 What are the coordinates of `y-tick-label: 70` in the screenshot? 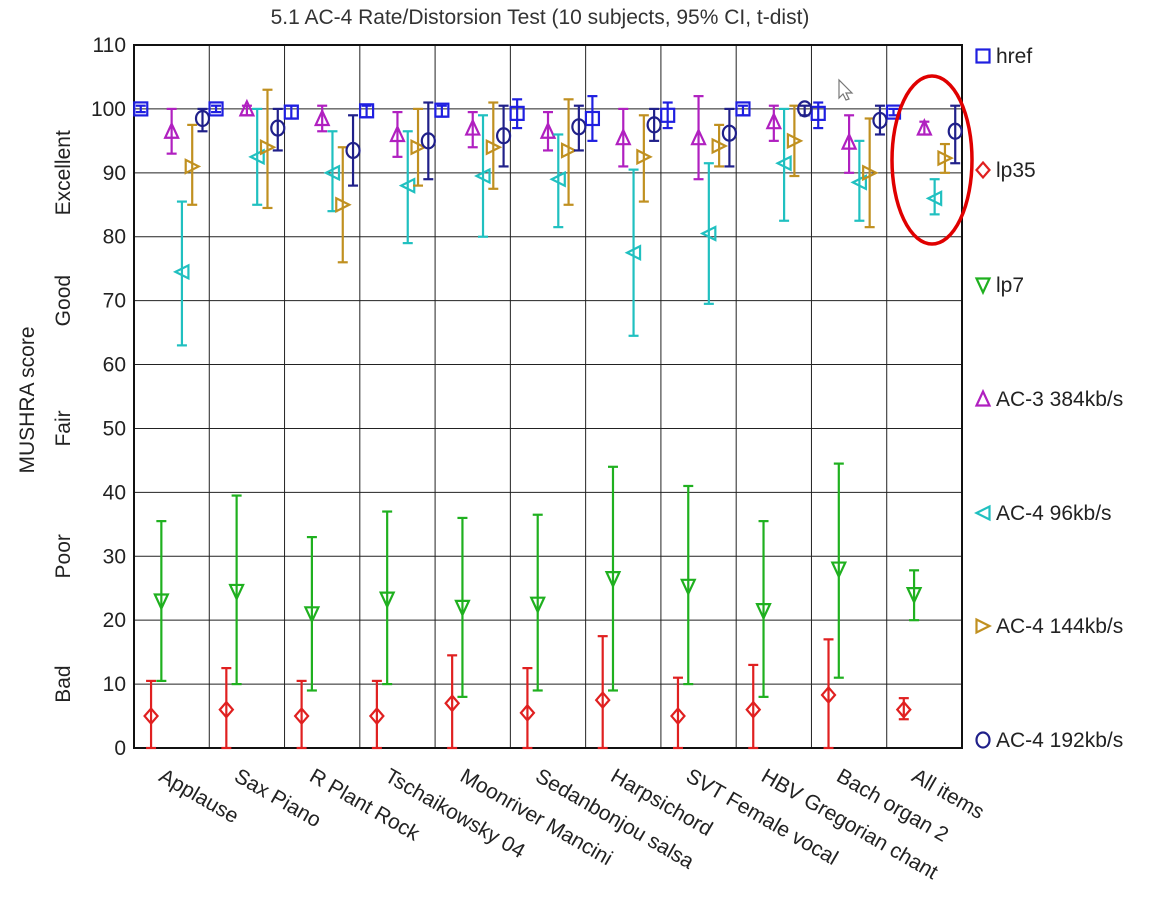 It's located at (114, 301).